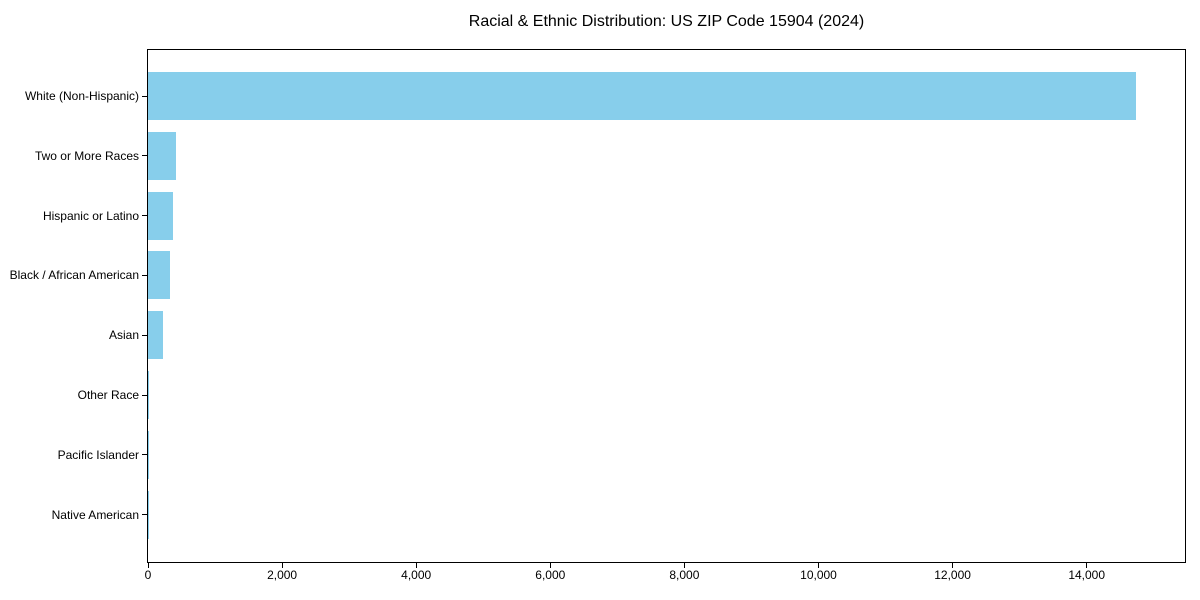 This screenshot has height=600, width=1200. What do you see at coordinates (818, 575) in the screenshot?
I see `x-tick-label-10-000: 10,000` at bounding box center [818, 575].